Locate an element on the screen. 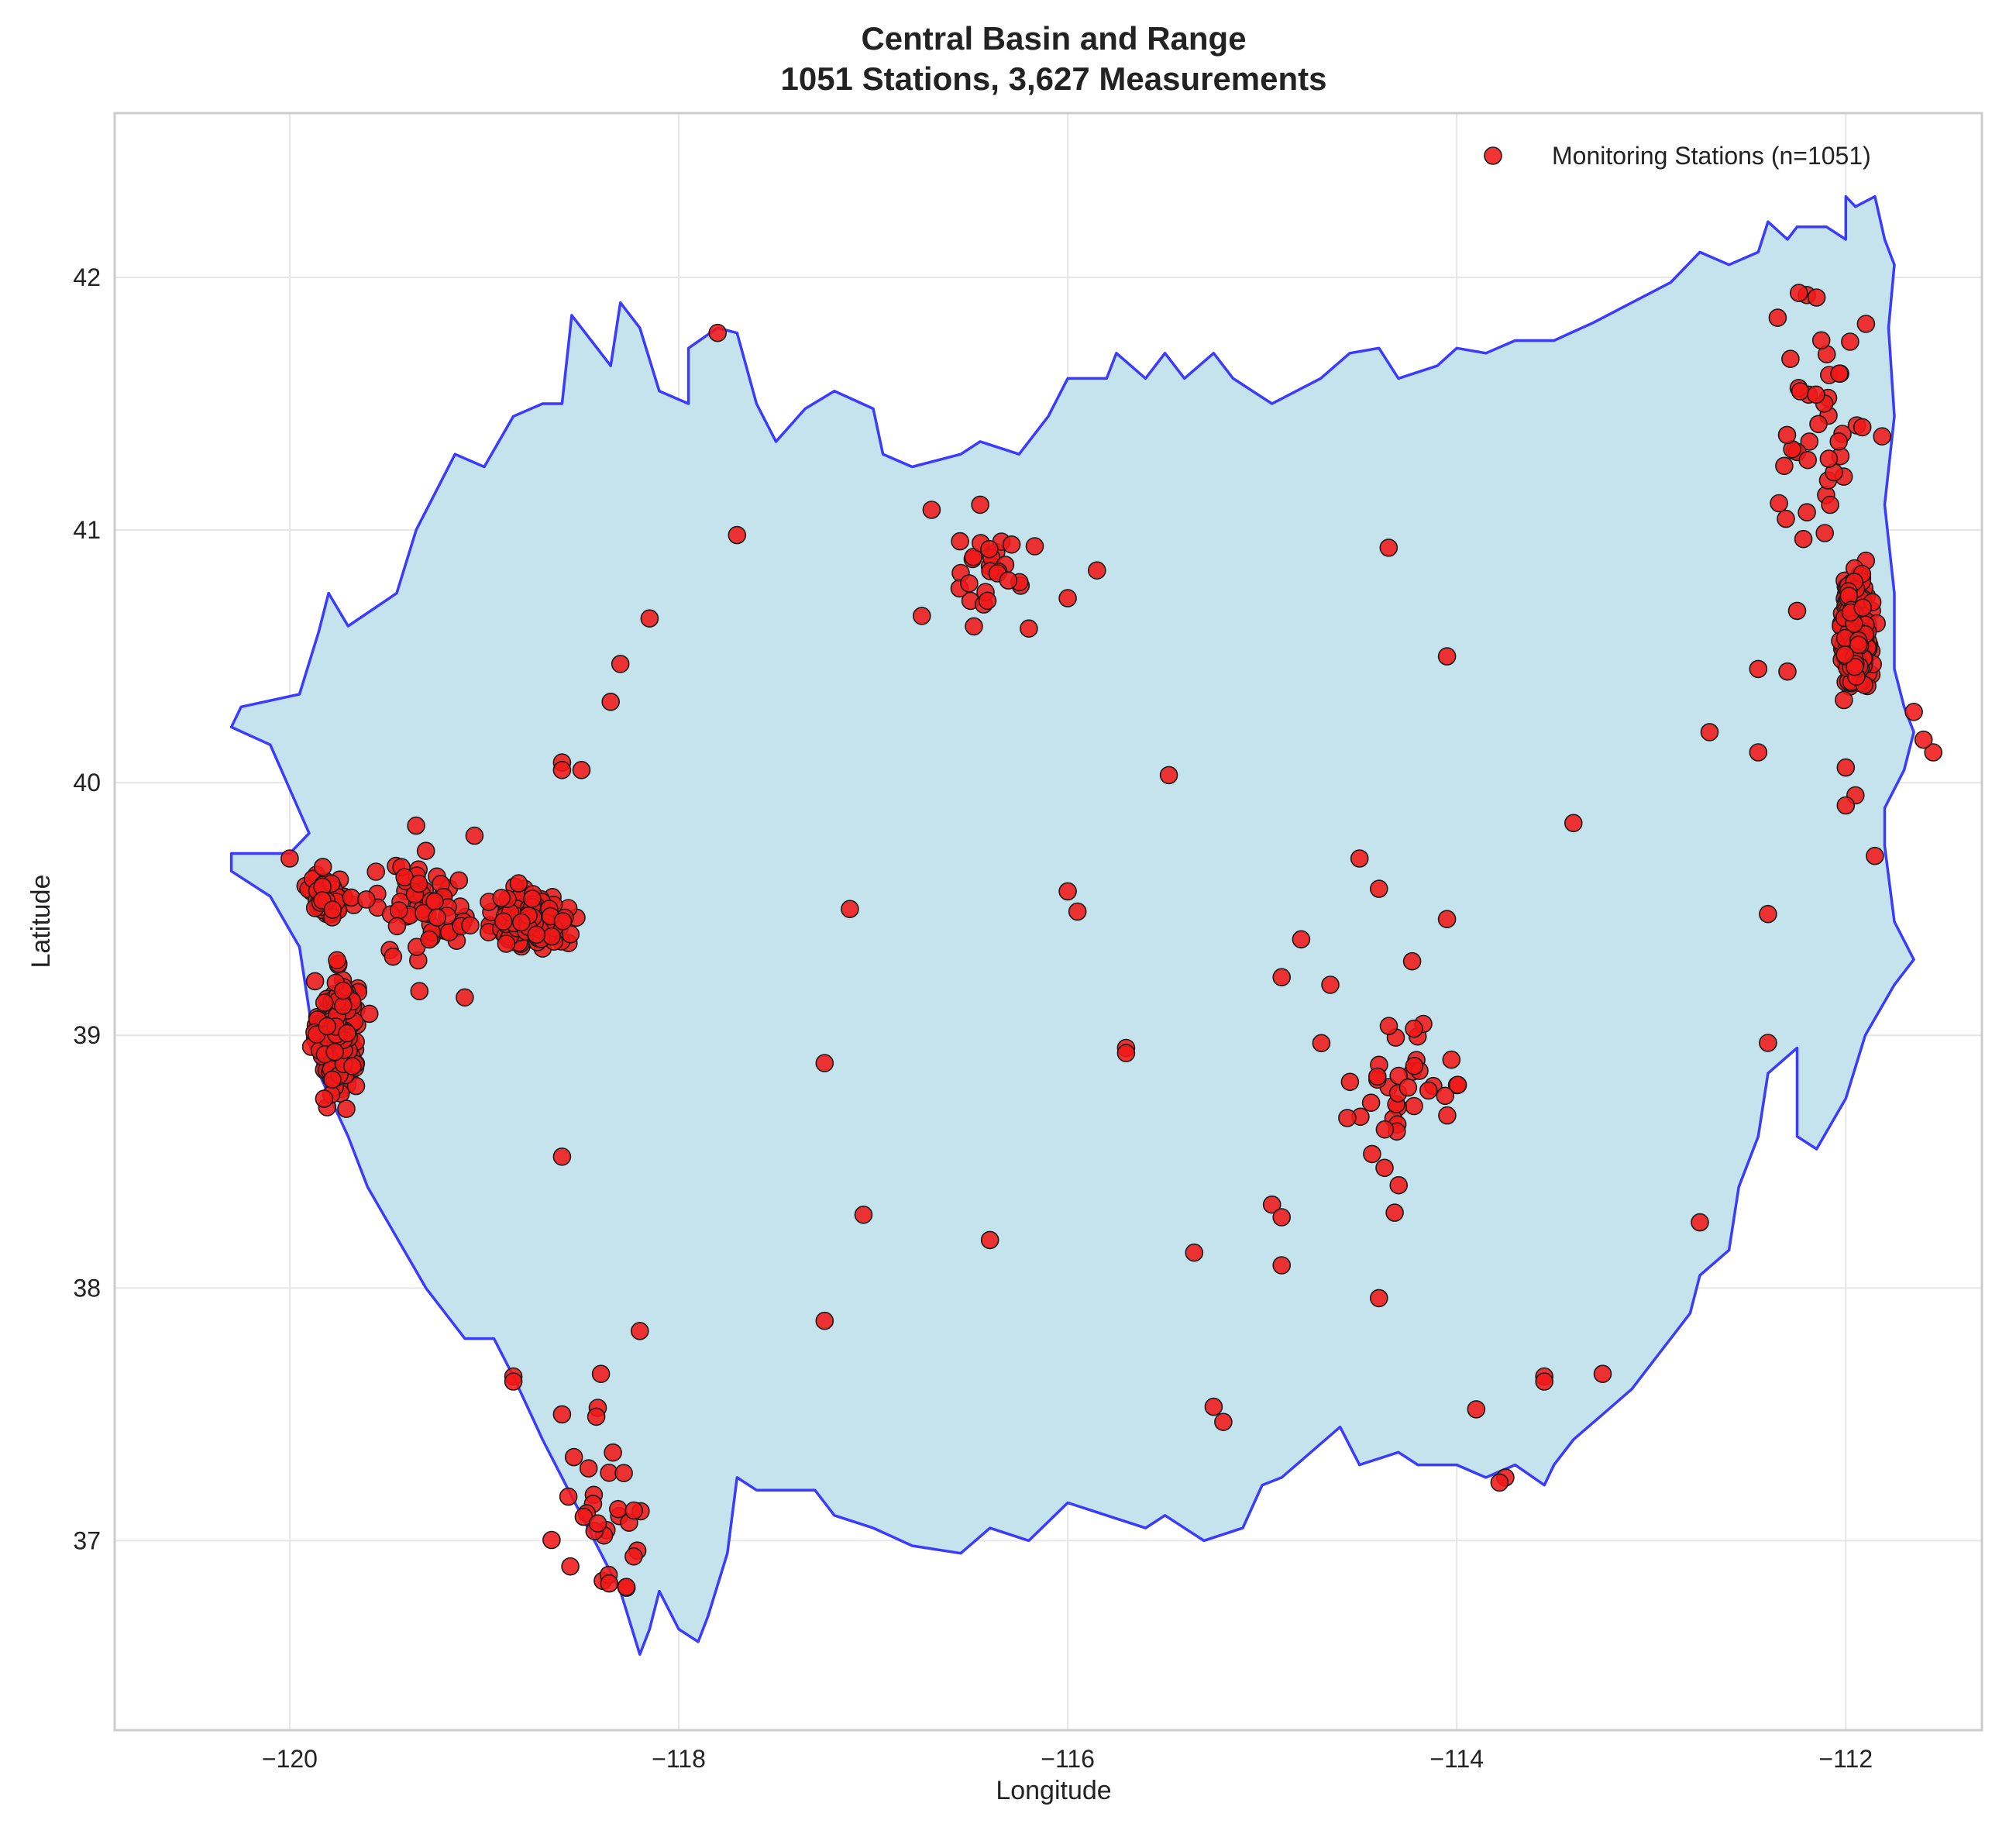 Image resolution: width=2016 pixels, height=1834 pixels. y-tick-label: 38 is located at coordinates (87, 1288).